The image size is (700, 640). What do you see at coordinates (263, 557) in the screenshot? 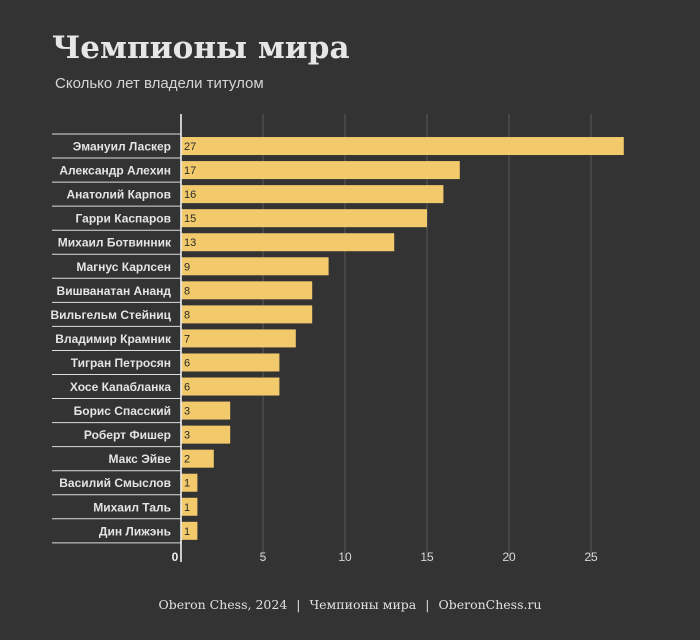
I see `x-tick-label: 5` at bounding box center [263, 557].